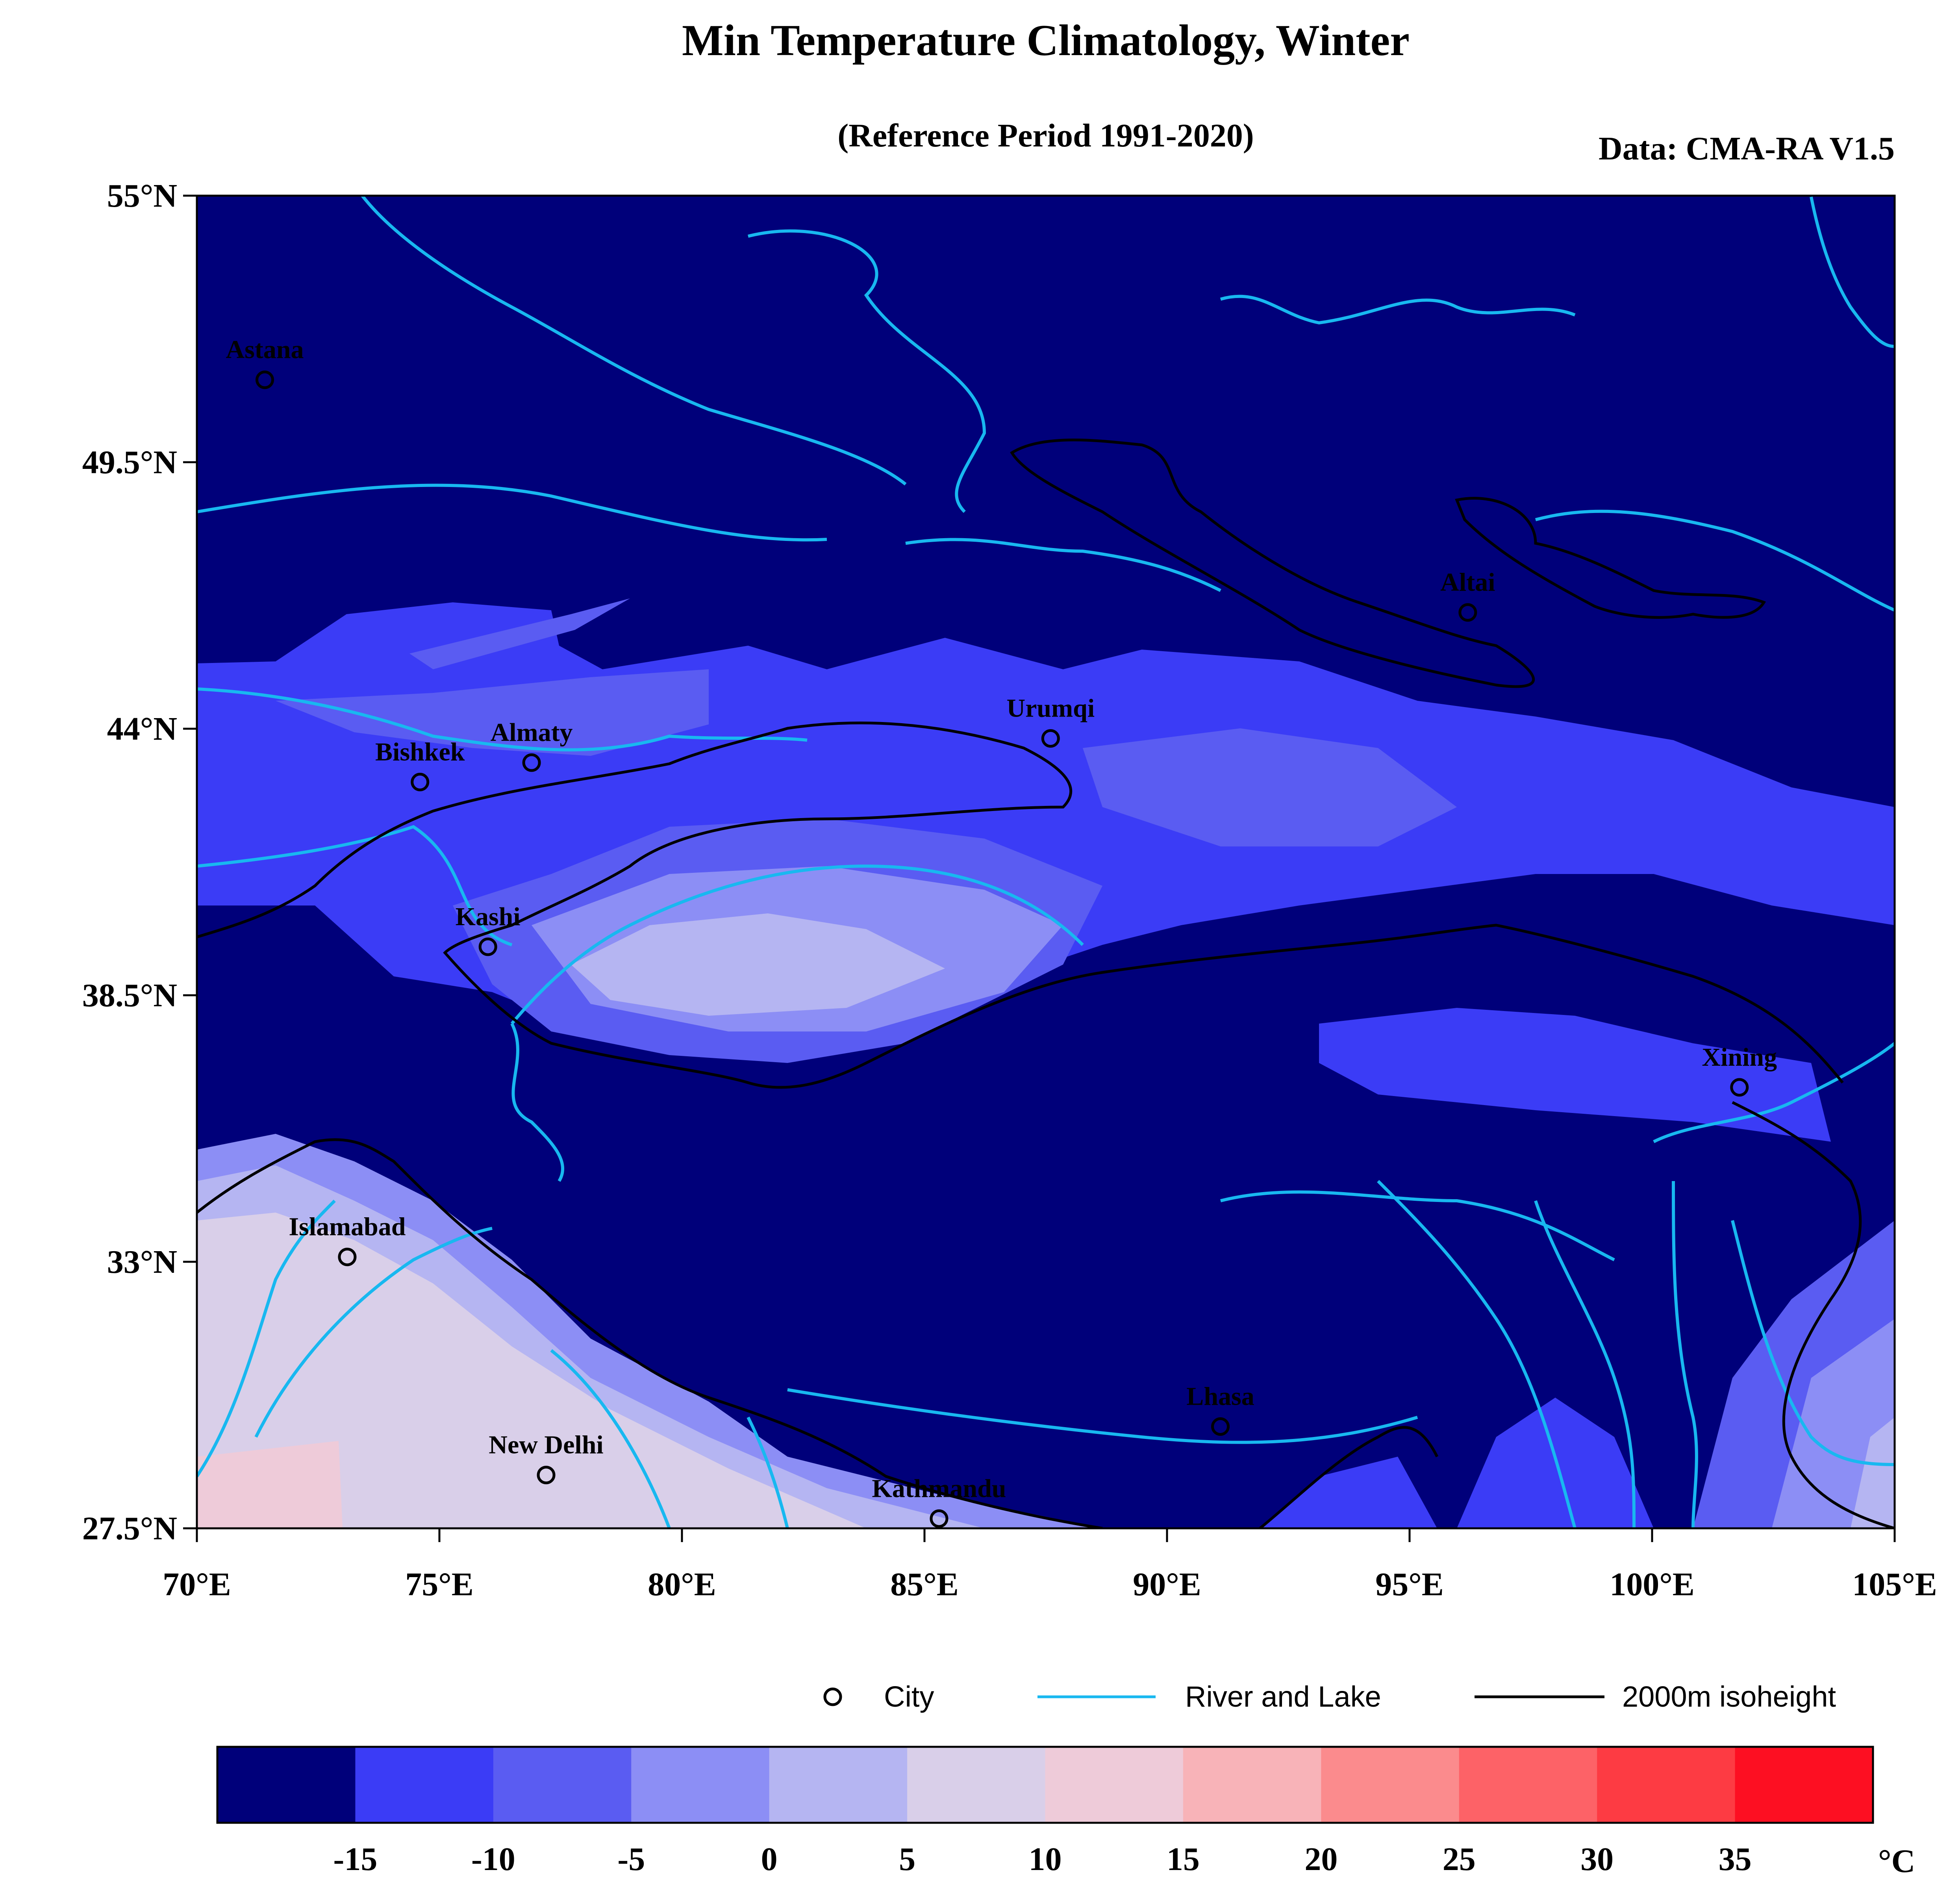  What do you see at coordinates (1747, 148) in the screenshot?
I see `data-source: Data: CMA-RA V1.5` at bounding box center [1747, 148].